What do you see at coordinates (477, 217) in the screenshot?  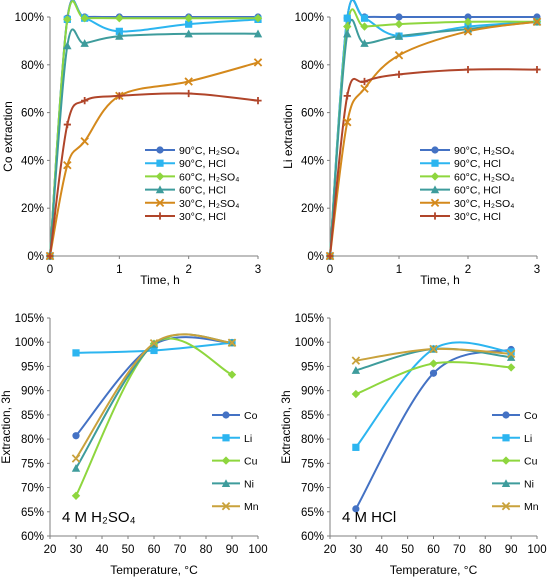 I see `legend-label: 30°C, HCl` at bounding box center [477, 217].